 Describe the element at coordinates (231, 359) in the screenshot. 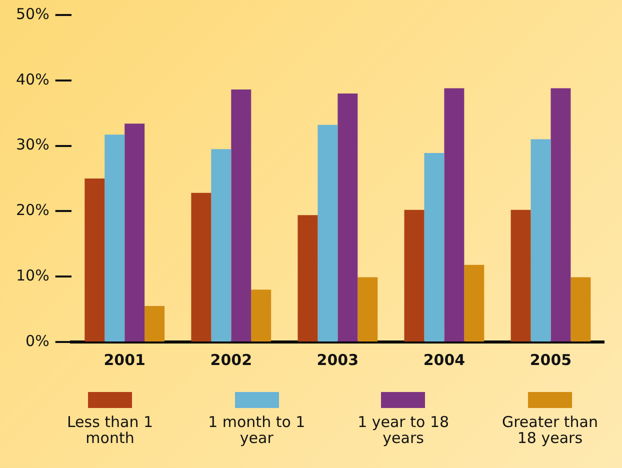

I see `x-tick-label: 2002` at that location.